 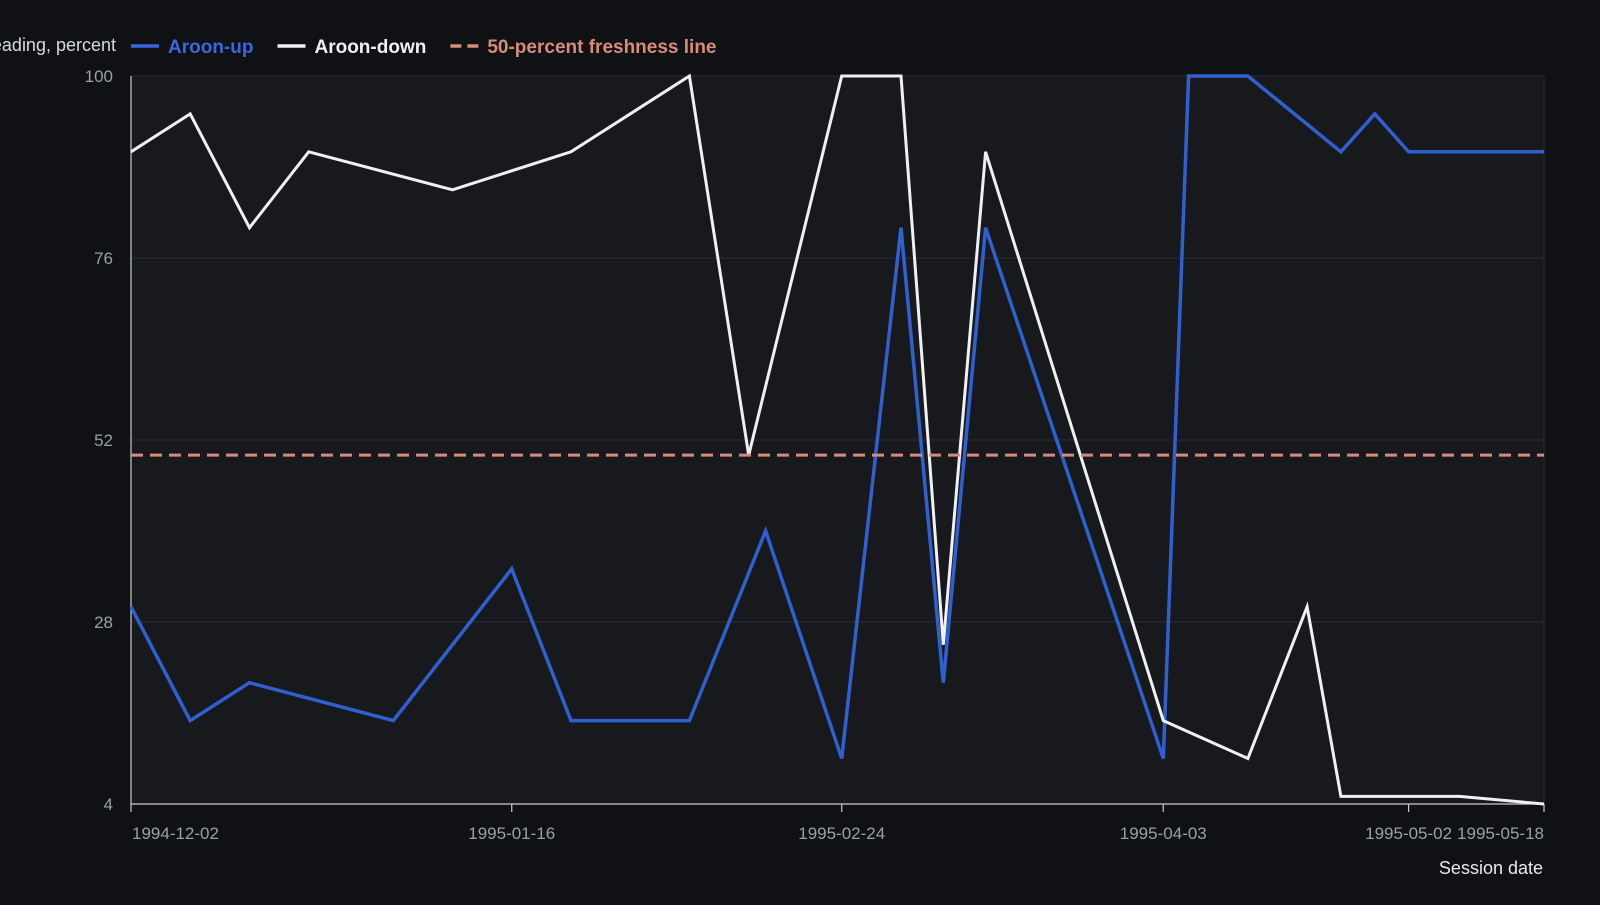 I want to click on y-tick-label: 28, so click(x=103, y=622).